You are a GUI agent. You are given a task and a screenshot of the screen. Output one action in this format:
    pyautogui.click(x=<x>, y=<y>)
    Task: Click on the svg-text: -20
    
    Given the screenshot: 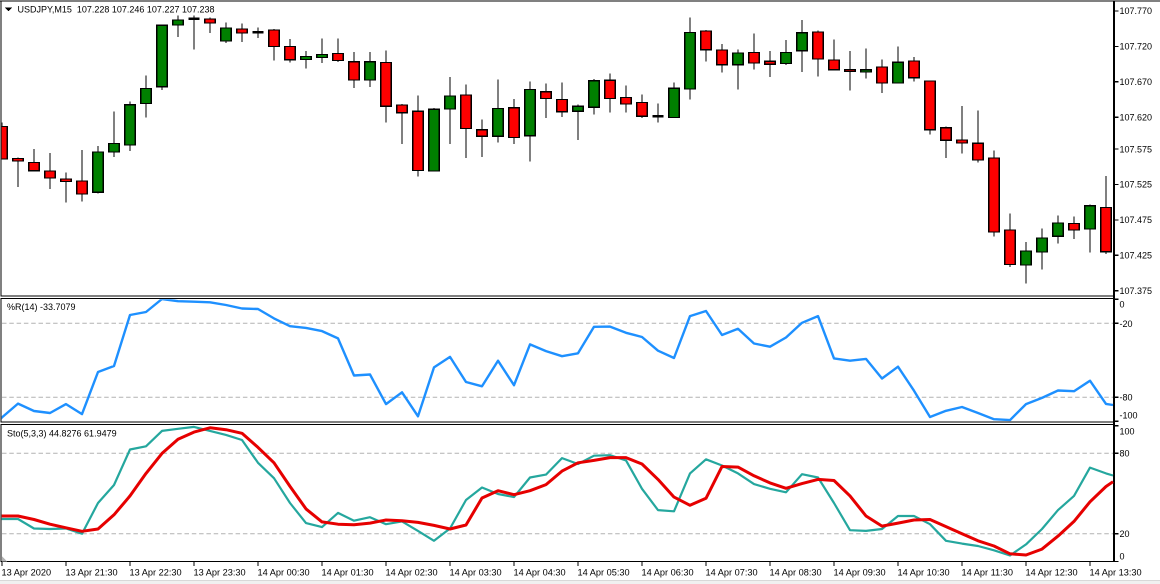 What is the action you would take?
    pyautogui.click(x=1126, y=324)
    